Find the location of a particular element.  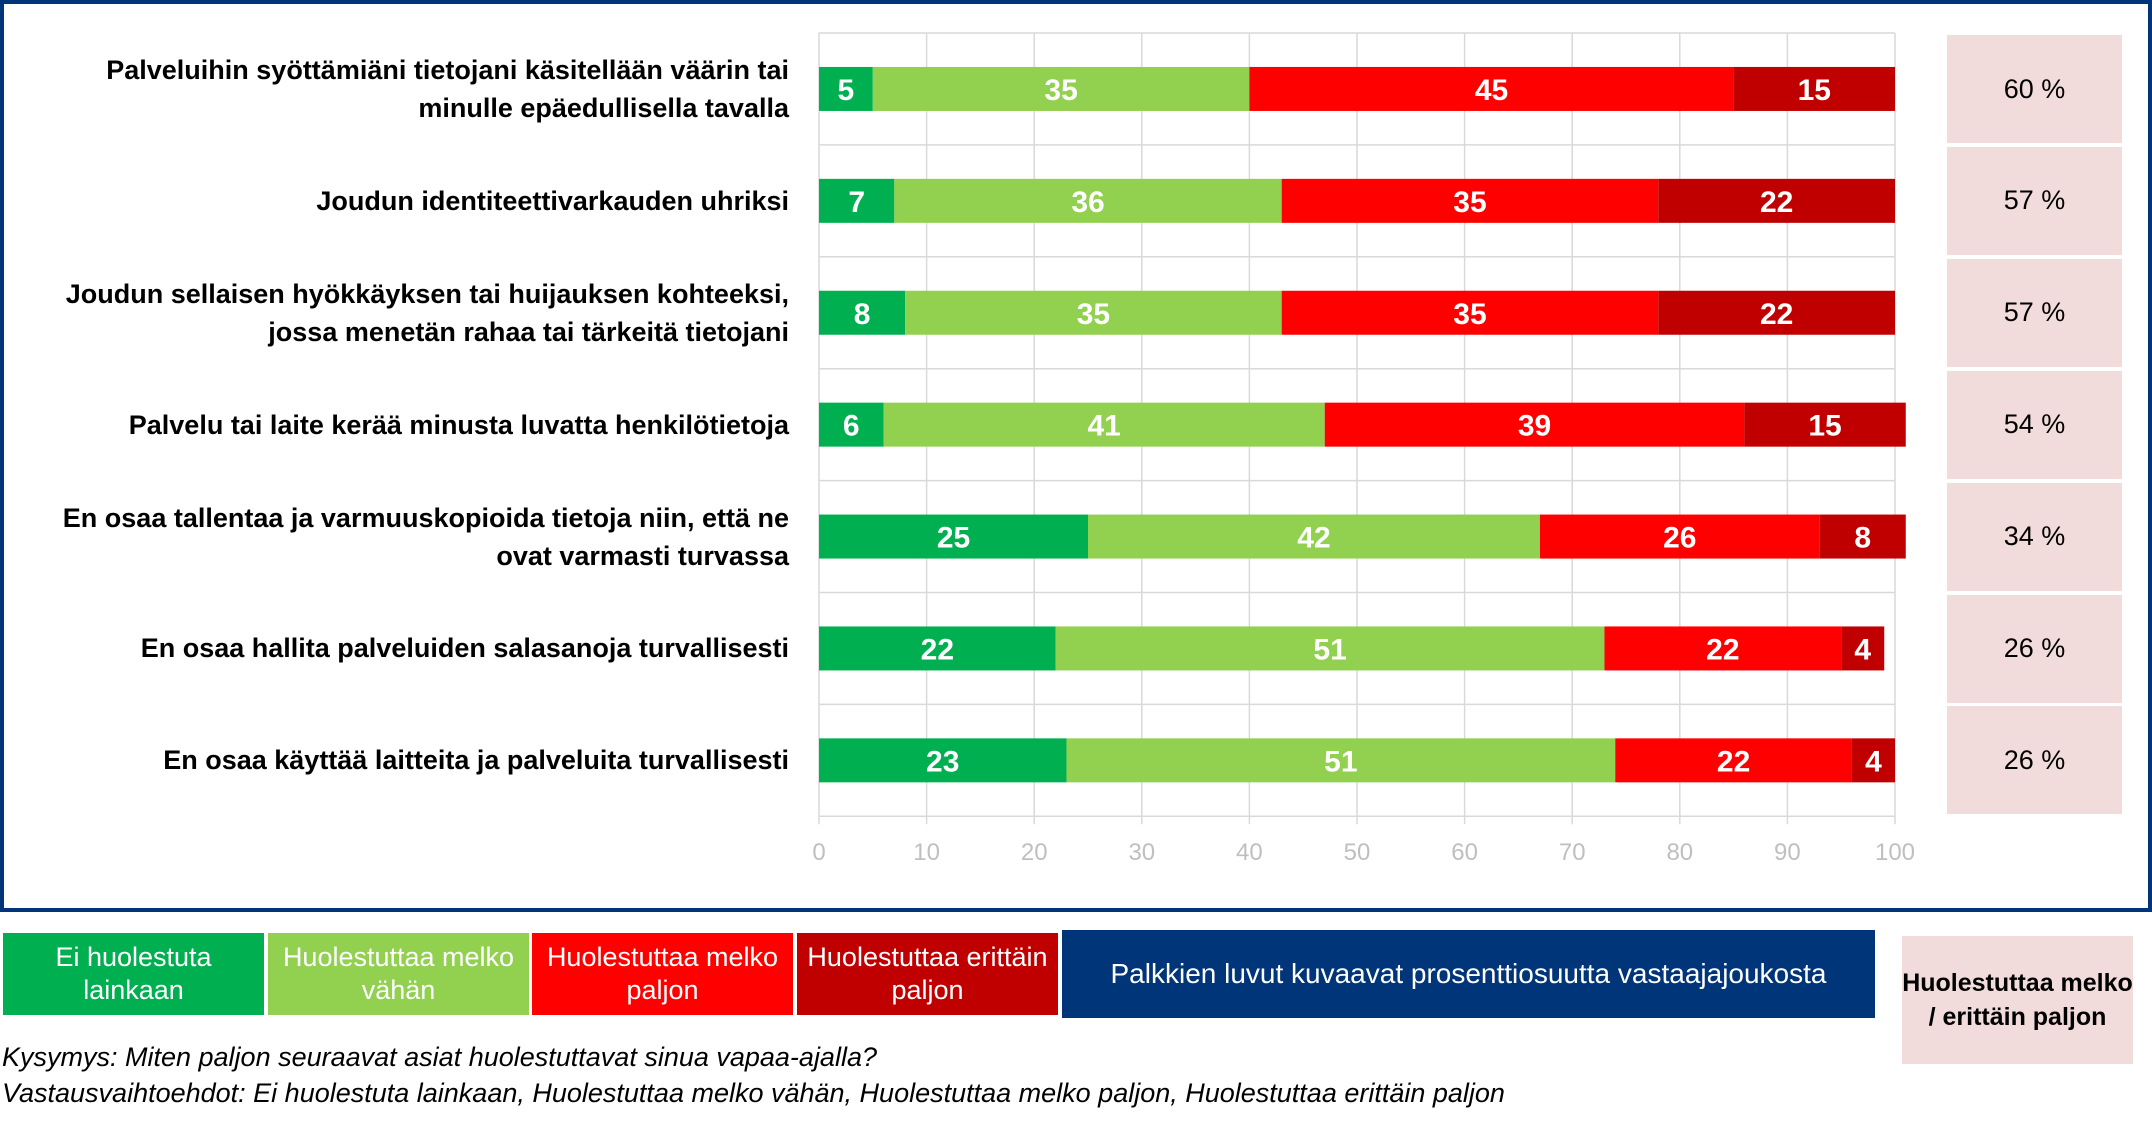

bar-value-label: 26 is located at coordinates (1679, 538).